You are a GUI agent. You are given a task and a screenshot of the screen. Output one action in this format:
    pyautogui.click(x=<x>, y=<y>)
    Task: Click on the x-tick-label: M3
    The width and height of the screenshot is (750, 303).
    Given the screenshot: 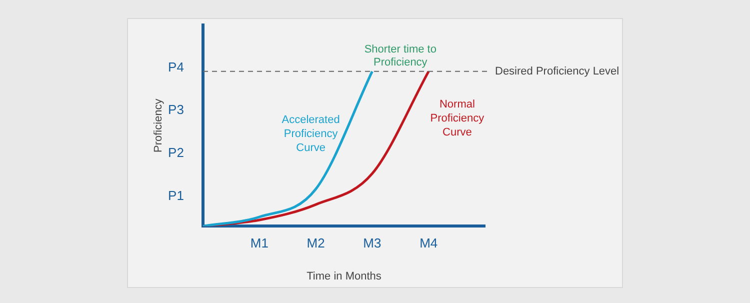 What is the action you would take?
    pyautogui.click(x=372, y=243)
    